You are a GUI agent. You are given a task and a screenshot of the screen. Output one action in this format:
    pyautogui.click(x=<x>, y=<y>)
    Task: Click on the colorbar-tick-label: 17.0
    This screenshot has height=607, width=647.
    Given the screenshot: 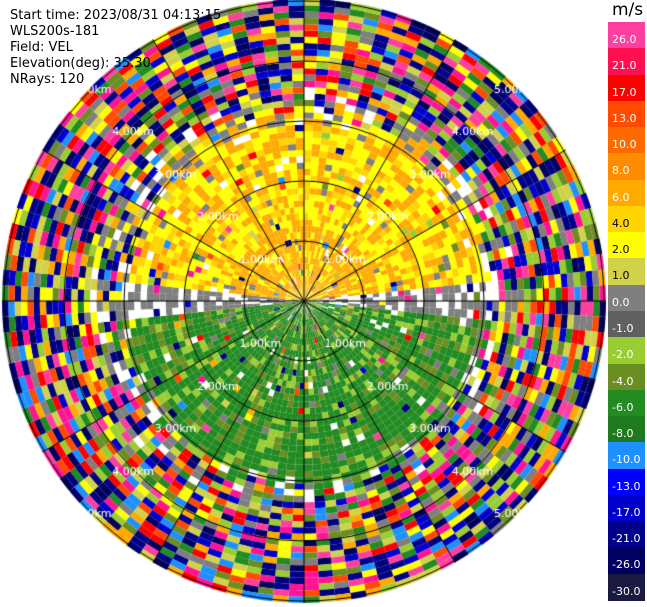 What is the action you would take?
    pyautogui.click(x=624, y=92)
    